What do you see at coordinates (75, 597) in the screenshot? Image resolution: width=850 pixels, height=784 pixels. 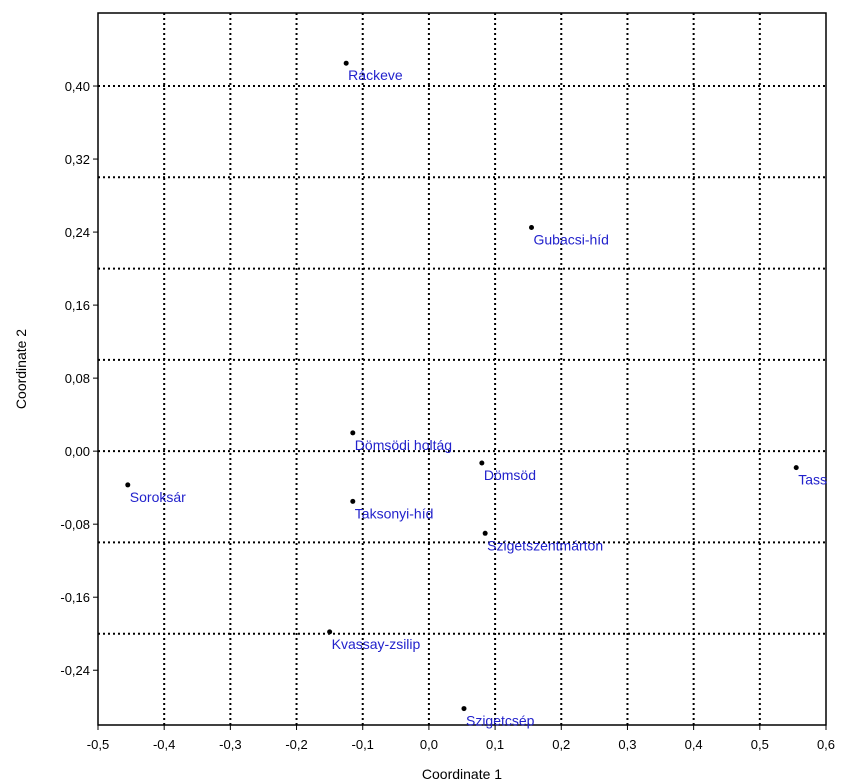 I see `y-tick-label: -0,16` at bounding box center [75, 597].